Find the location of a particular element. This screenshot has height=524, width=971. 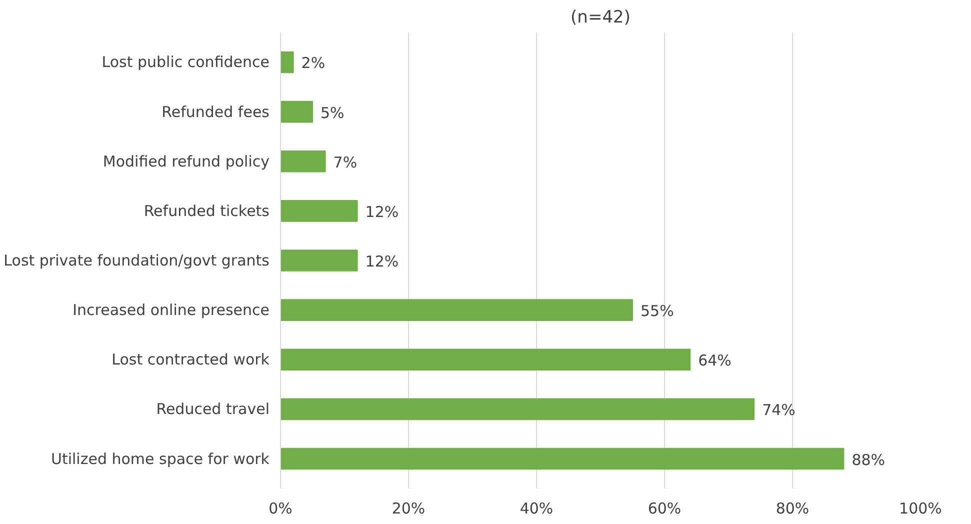

x-tick-label: 0% is located at coordinates (280, 509).